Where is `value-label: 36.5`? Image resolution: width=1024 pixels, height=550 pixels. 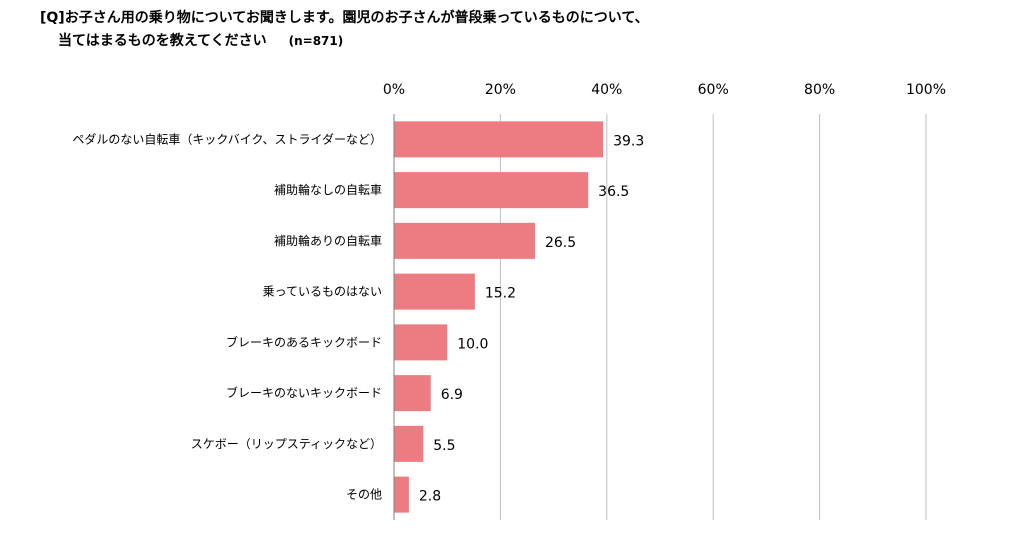 value-label: 36.5 is located at coordinates (613, 192).